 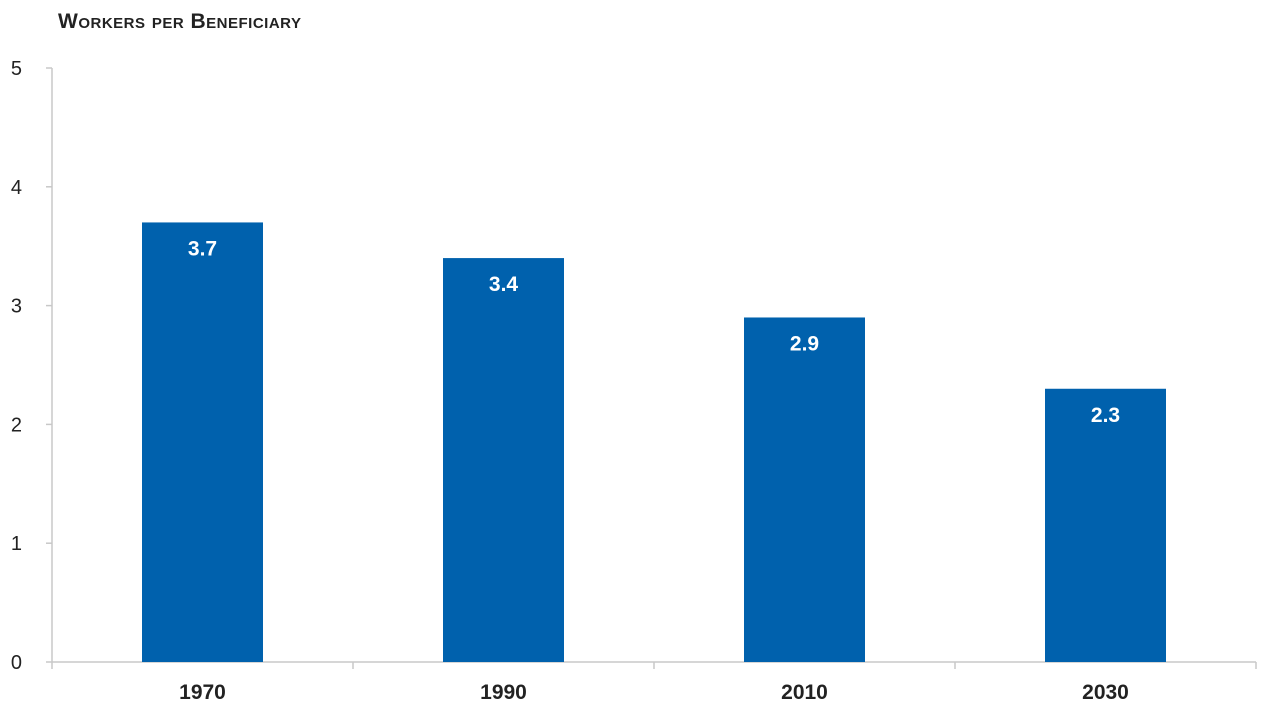 What do you see at coordinates (202, 248) in the screenshot?
I see `data-label-1970: 3.7` at bounding box center [202, 248].